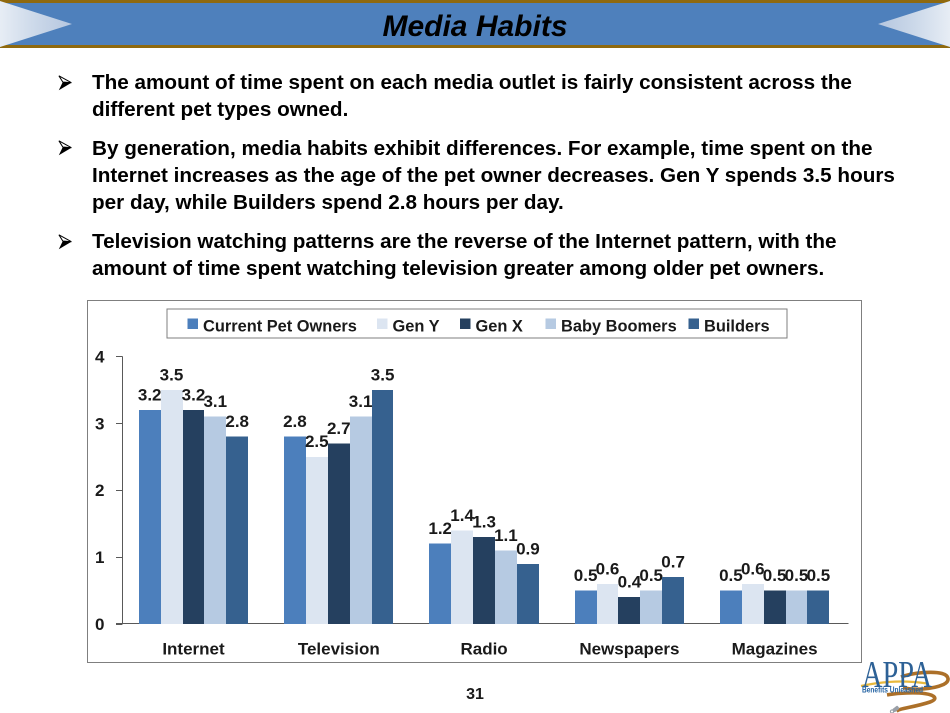 The width and height of the screenshot is (950, 713). What do you see at coordinates (484, 522) in the screenshot?
I see `svg-text: 1.3` at bounding box center [484, 522].